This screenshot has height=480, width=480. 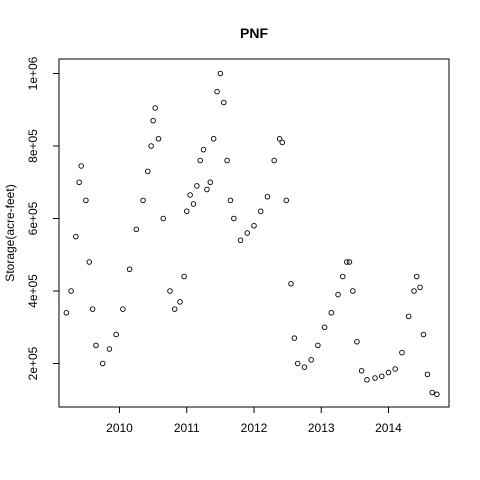 What do you see at coordinates (321, 428) in the screenshot?
I see `x-tick-label: 2013` at bounding box center [321, 428].